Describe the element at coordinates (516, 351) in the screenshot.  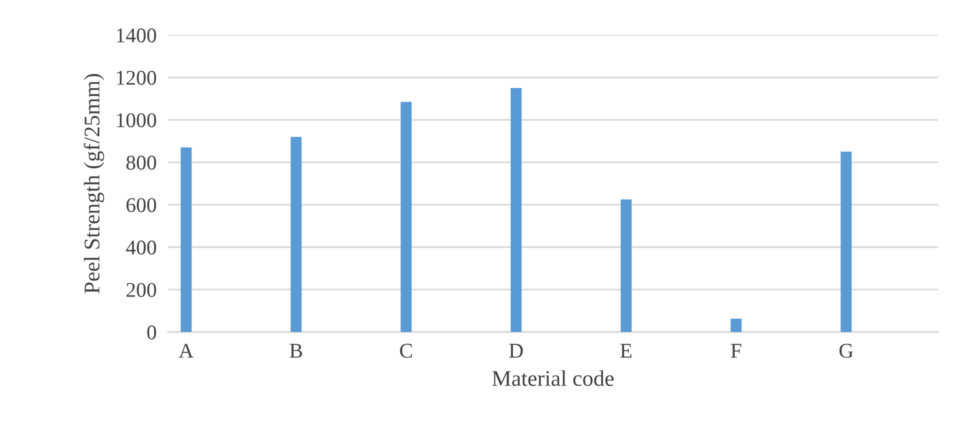
I see `x-tick-label: D` at that location.